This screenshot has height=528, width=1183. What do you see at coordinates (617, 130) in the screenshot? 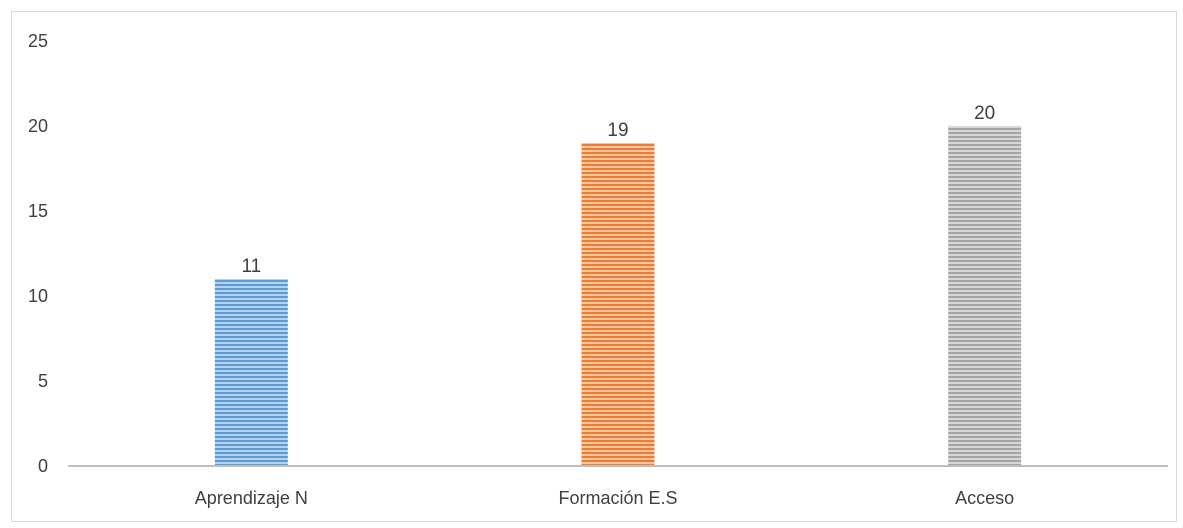
I see `data-label: 19` at bounding box center [617, 130].